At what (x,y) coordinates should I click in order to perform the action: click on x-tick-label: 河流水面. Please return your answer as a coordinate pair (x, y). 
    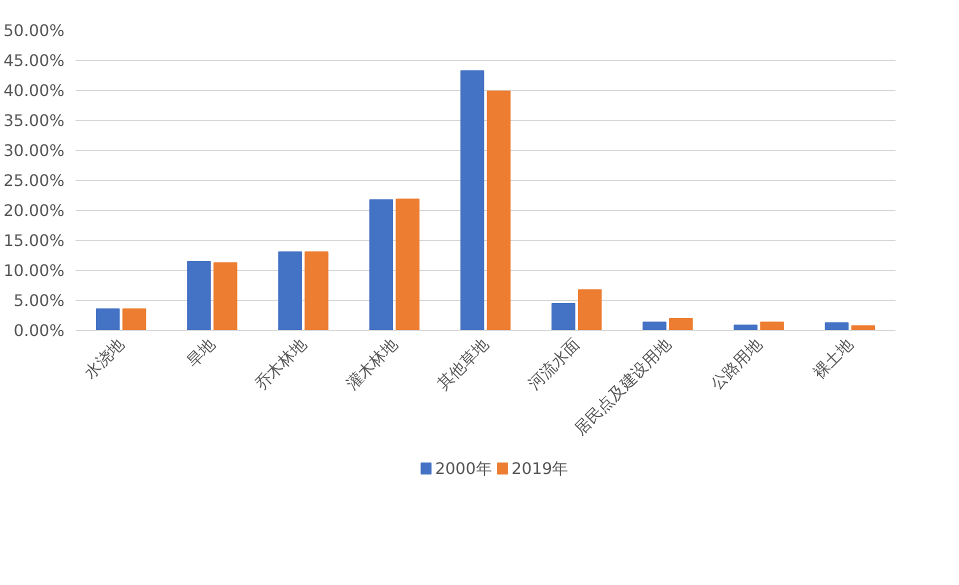
    Looking at the image, I should click on (554, 364).